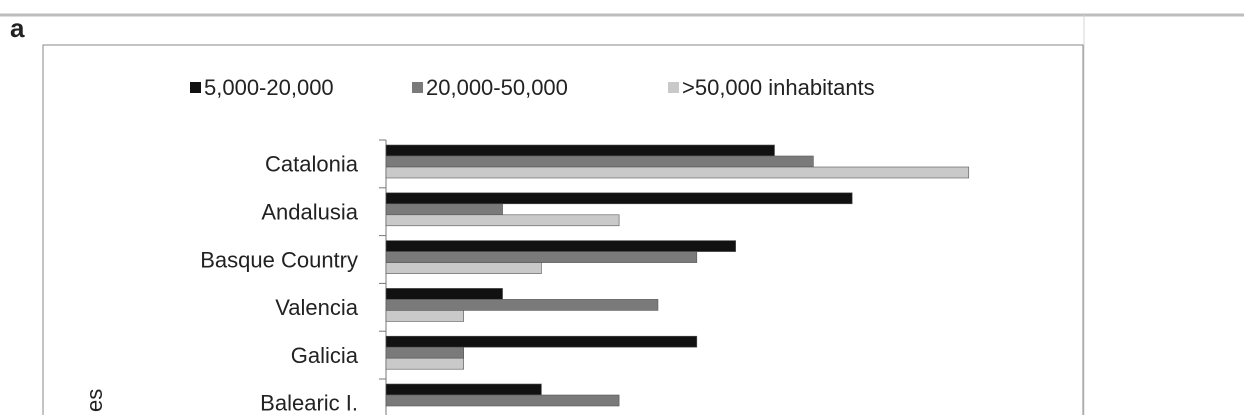 The height and width of the screenshot is (415, 1244). I want to click on legend-label: 5,000-20,000, so click(269, 87).